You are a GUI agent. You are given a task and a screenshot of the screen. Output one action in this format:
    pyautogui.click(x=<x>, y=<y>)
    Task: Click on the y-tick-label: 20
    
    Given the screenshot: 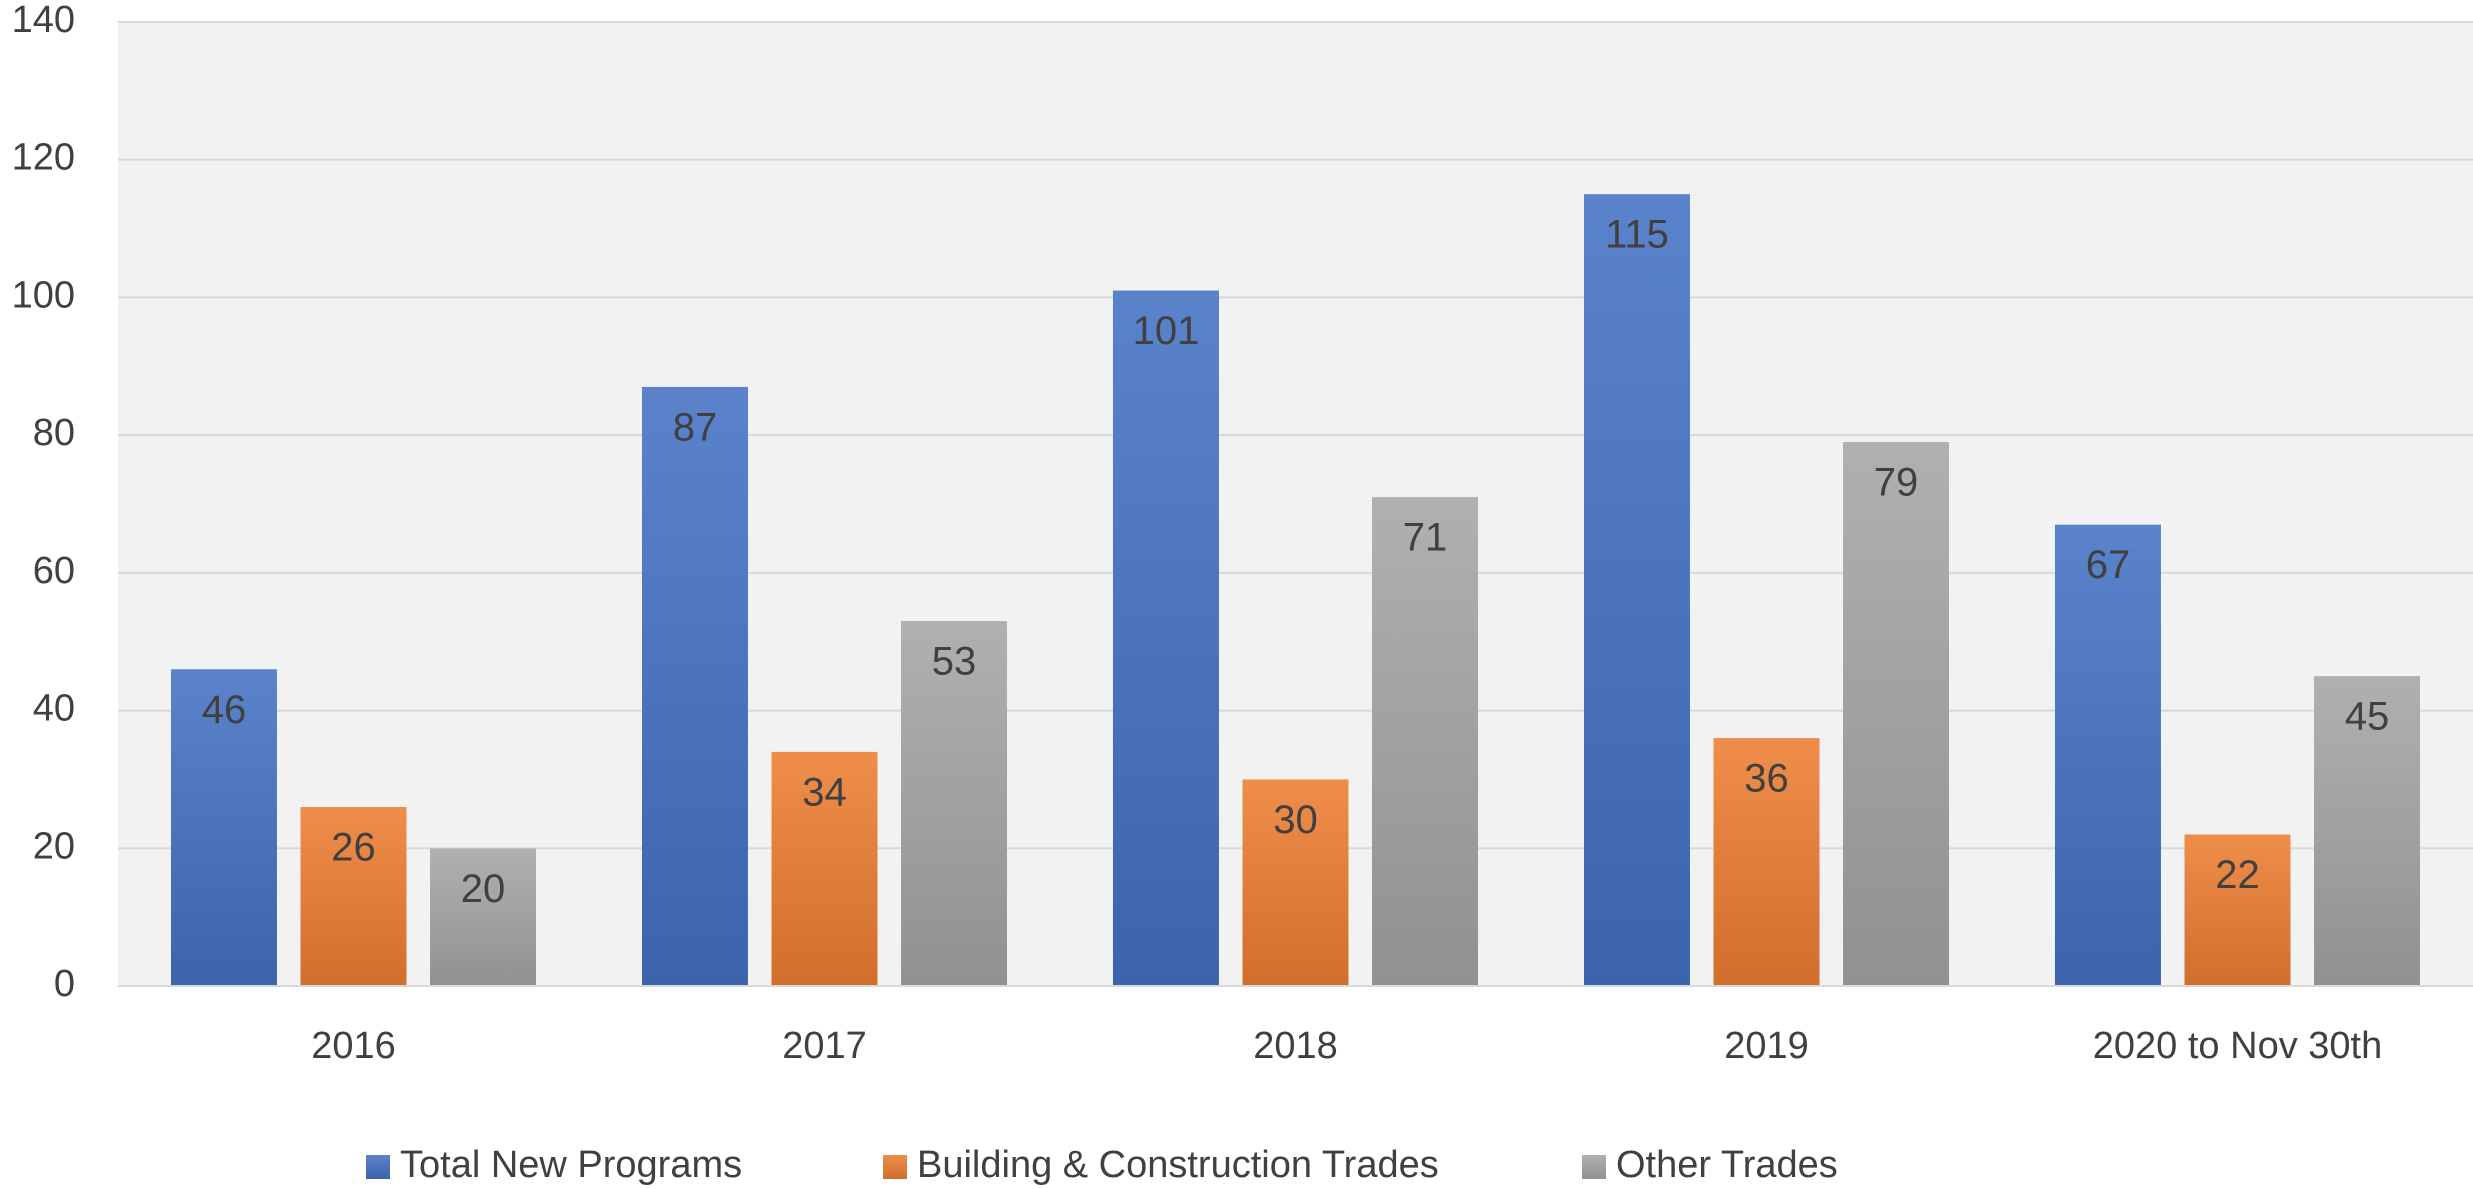 What is the action you would take?
    pyautogui.click(x=54, y=846)
    